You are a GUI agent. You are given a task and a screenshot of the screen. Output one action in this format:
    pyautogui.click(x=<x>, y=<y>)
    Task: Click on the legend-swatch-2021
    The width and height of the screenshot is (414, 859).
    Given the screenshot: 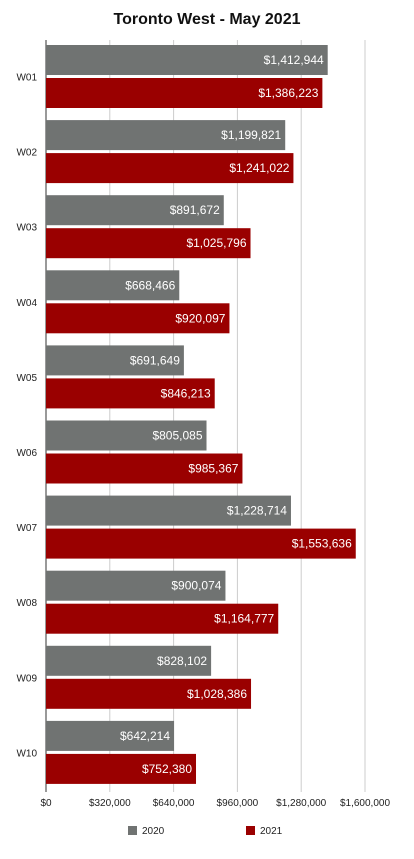 What is the action you would take?
    pyautogui.click(x=250, y=830)
    